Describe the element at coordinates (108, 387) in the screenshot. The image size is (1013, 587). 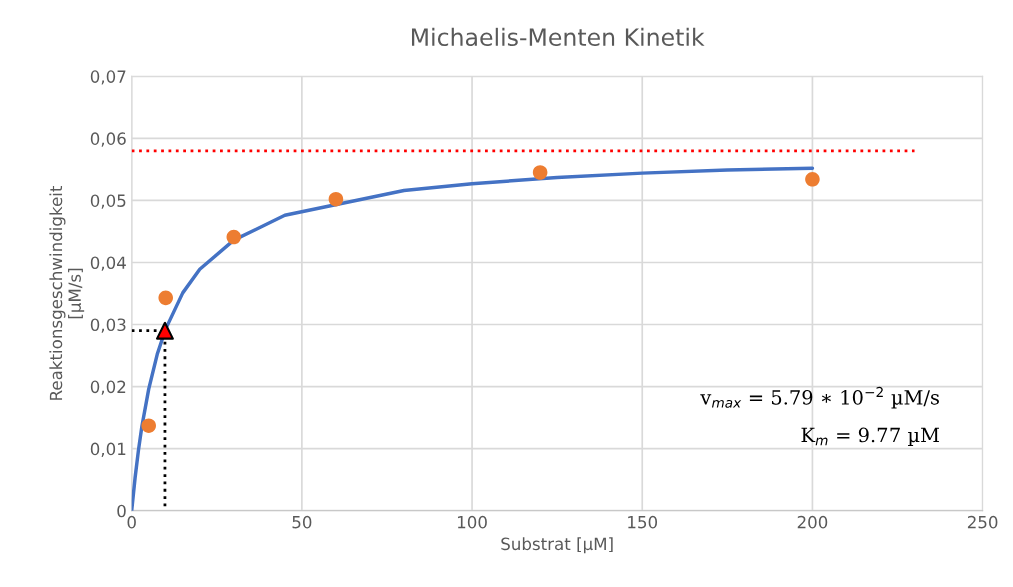
I see `y-tick-label: 0,02` at that location.